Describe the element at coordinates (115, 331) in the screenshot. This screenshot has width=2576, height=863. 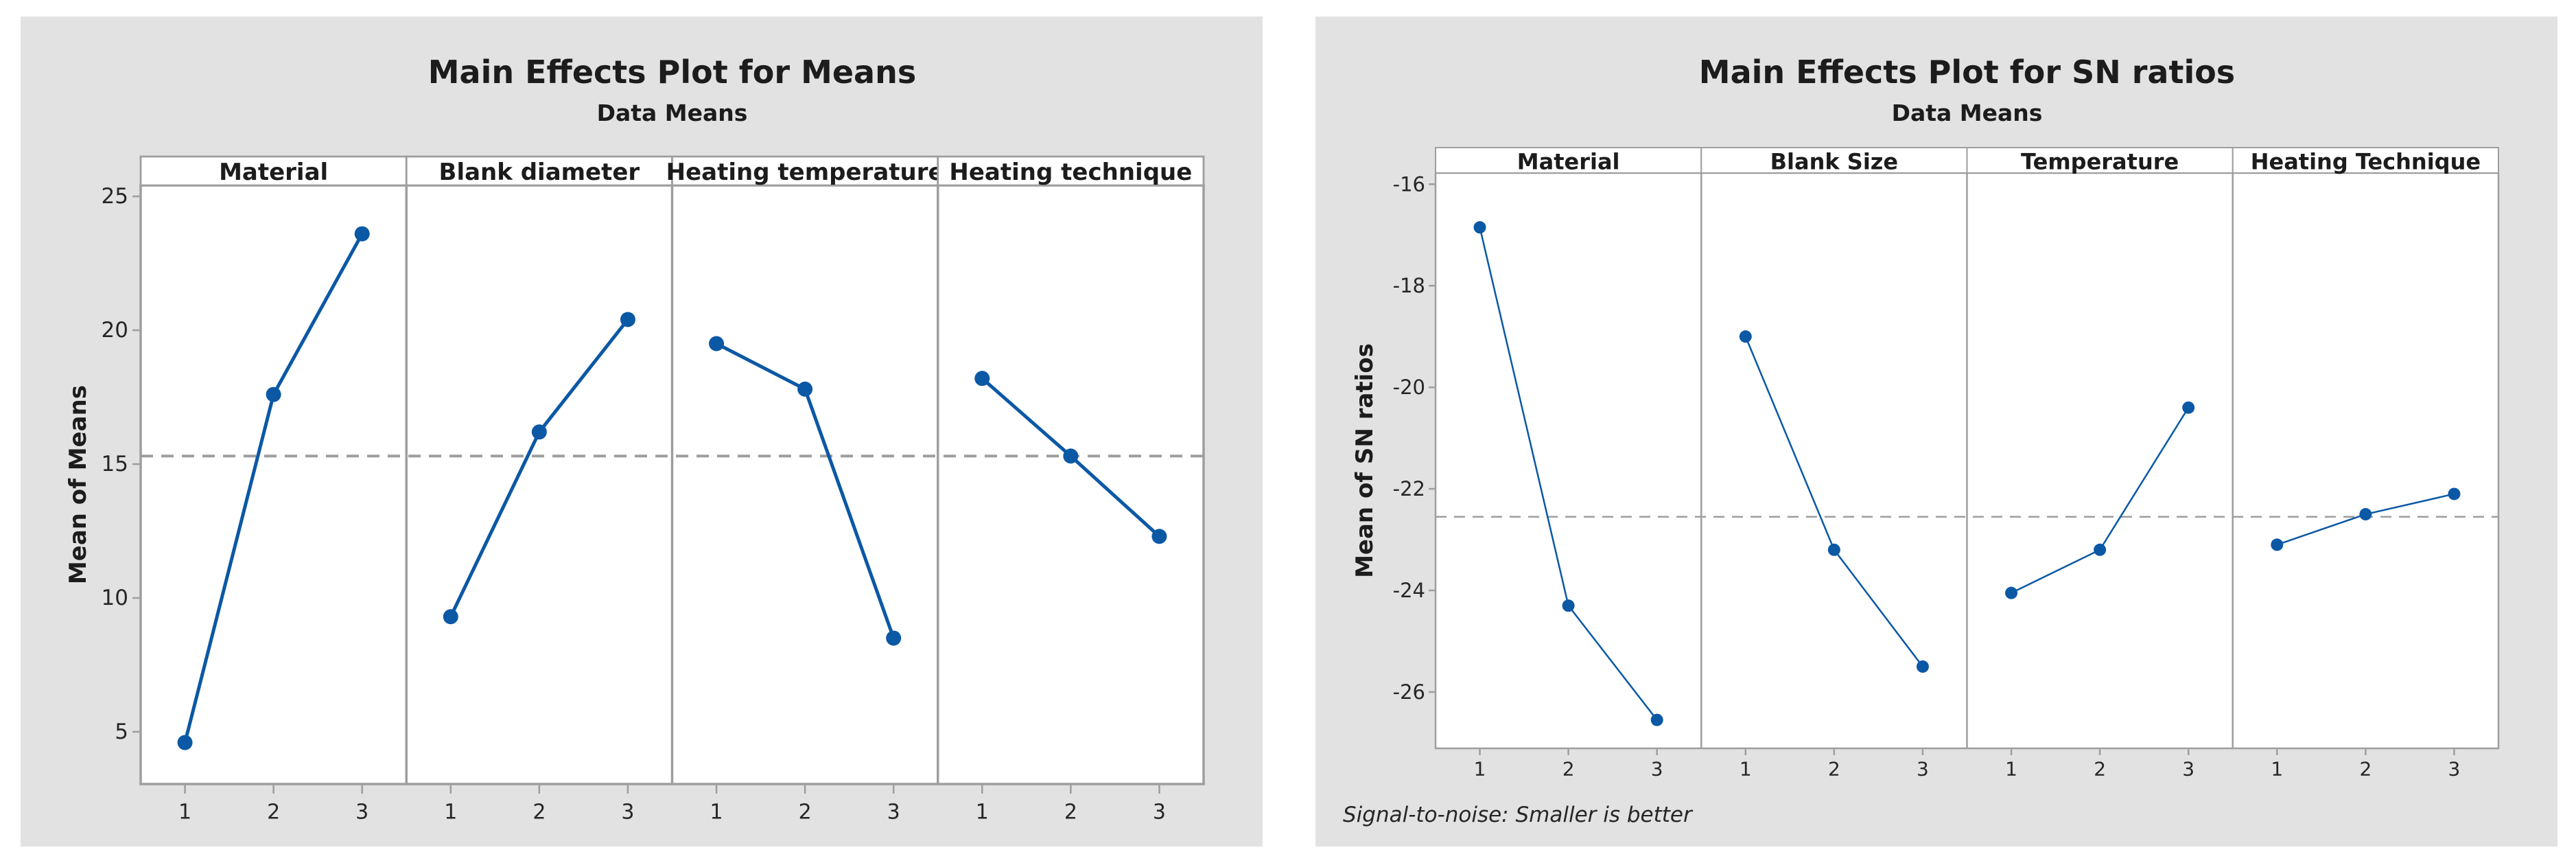
I see `y-tick-label: 20` at that location.